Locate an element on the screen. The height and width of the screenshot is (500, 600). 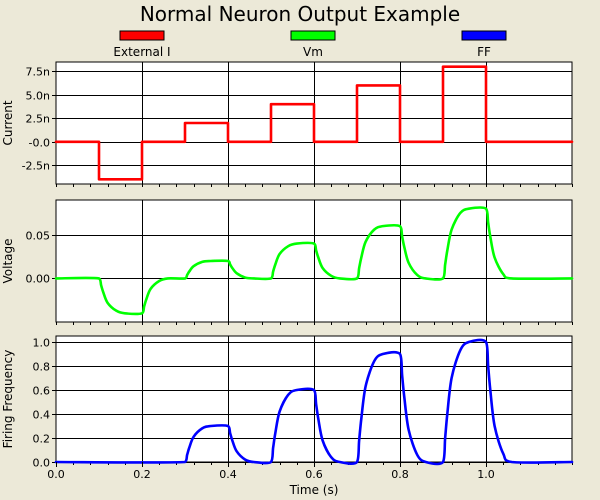
y-tick-label: -0.0 is located at coordinates (39, 143).